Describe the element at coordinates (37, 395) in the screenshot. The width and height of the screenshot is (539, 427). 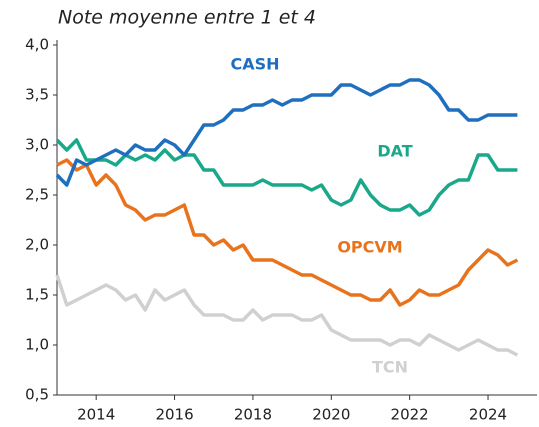
I see `y-tick-label: 0,5` at that location.